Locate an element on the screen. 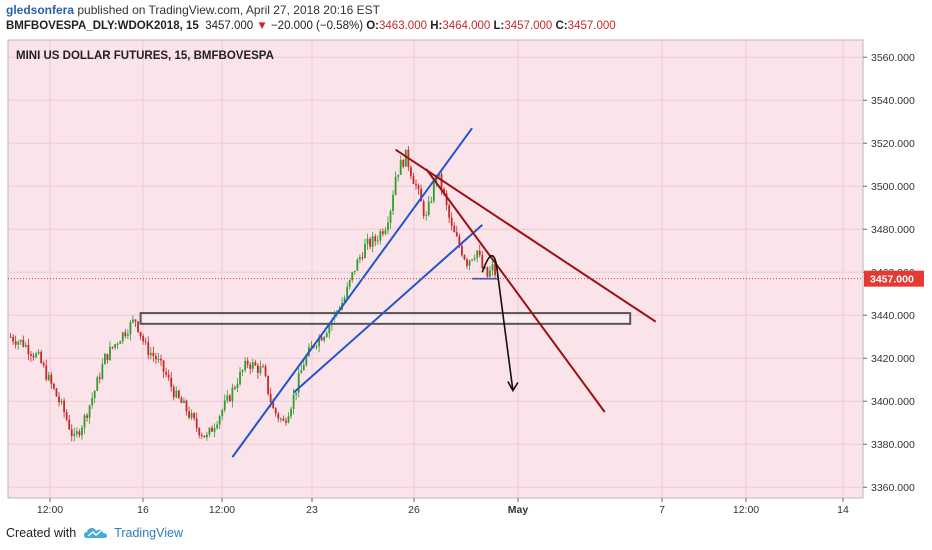 The height and width of the screenshot is (550, 932). x-tick-label: 7 is located at coordinates (662, 510).